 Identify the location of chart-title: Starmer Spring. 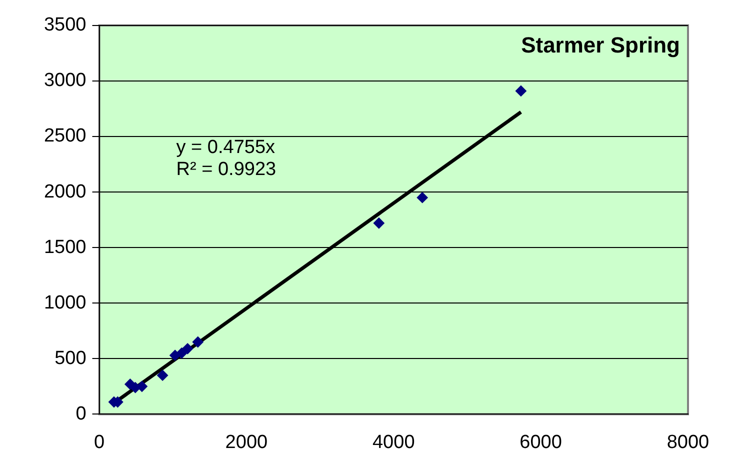
(600, 45).